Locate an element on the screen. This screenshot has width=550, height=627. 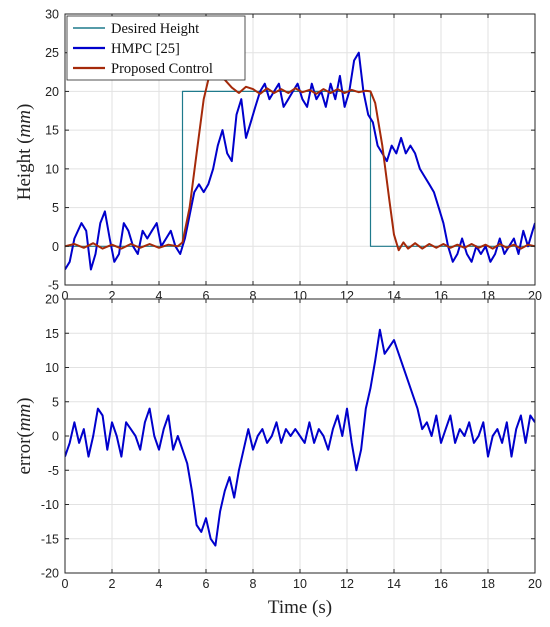
error-x-tick-label: 4 is located at coordinates (159, 584).